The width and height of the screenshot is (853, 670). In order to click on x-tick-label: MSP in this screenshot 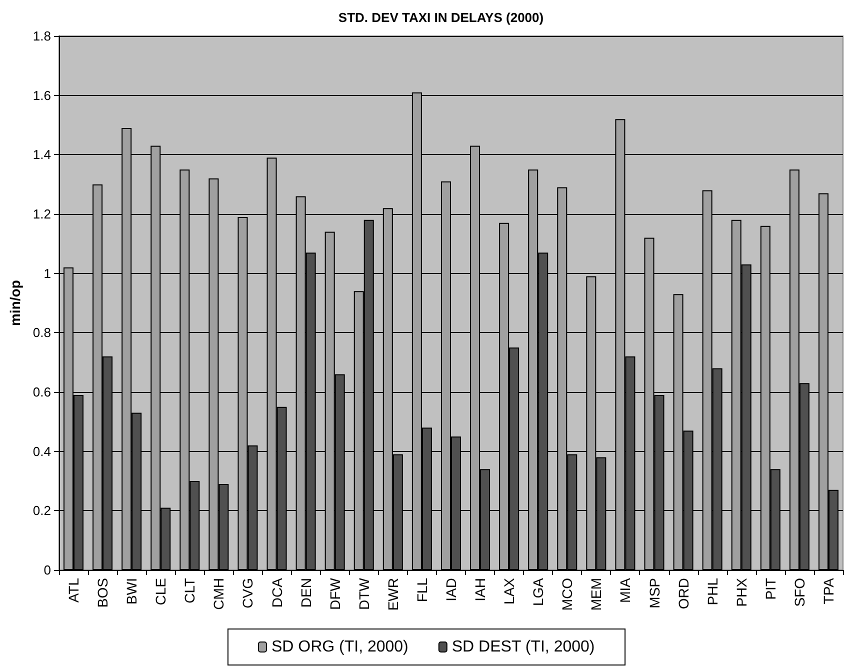, I will do `click(654, 593)`.